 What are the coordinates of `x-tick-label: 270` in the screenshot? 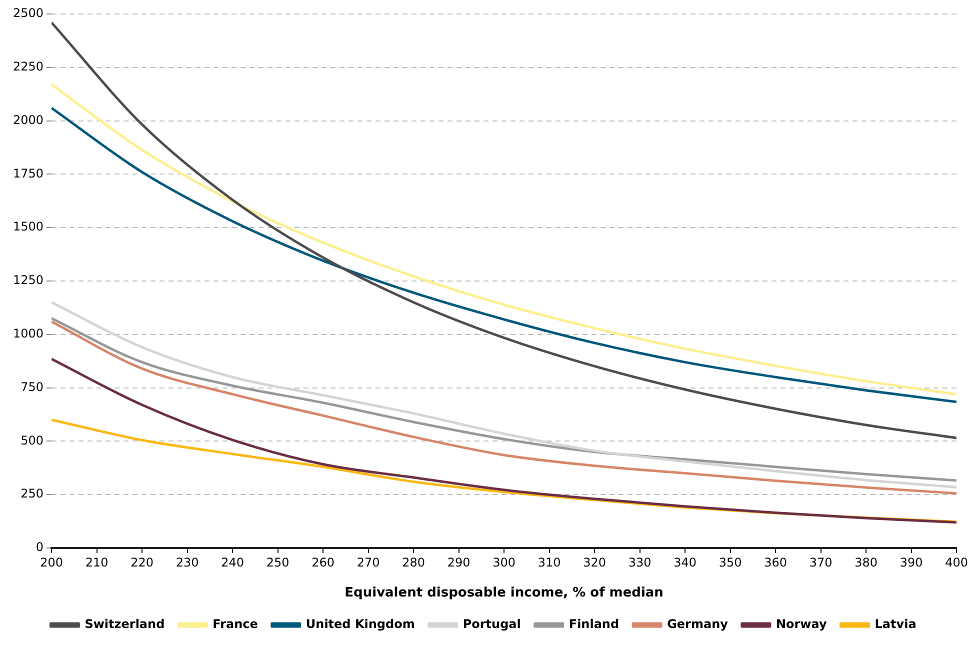 It's located at (368, 562).